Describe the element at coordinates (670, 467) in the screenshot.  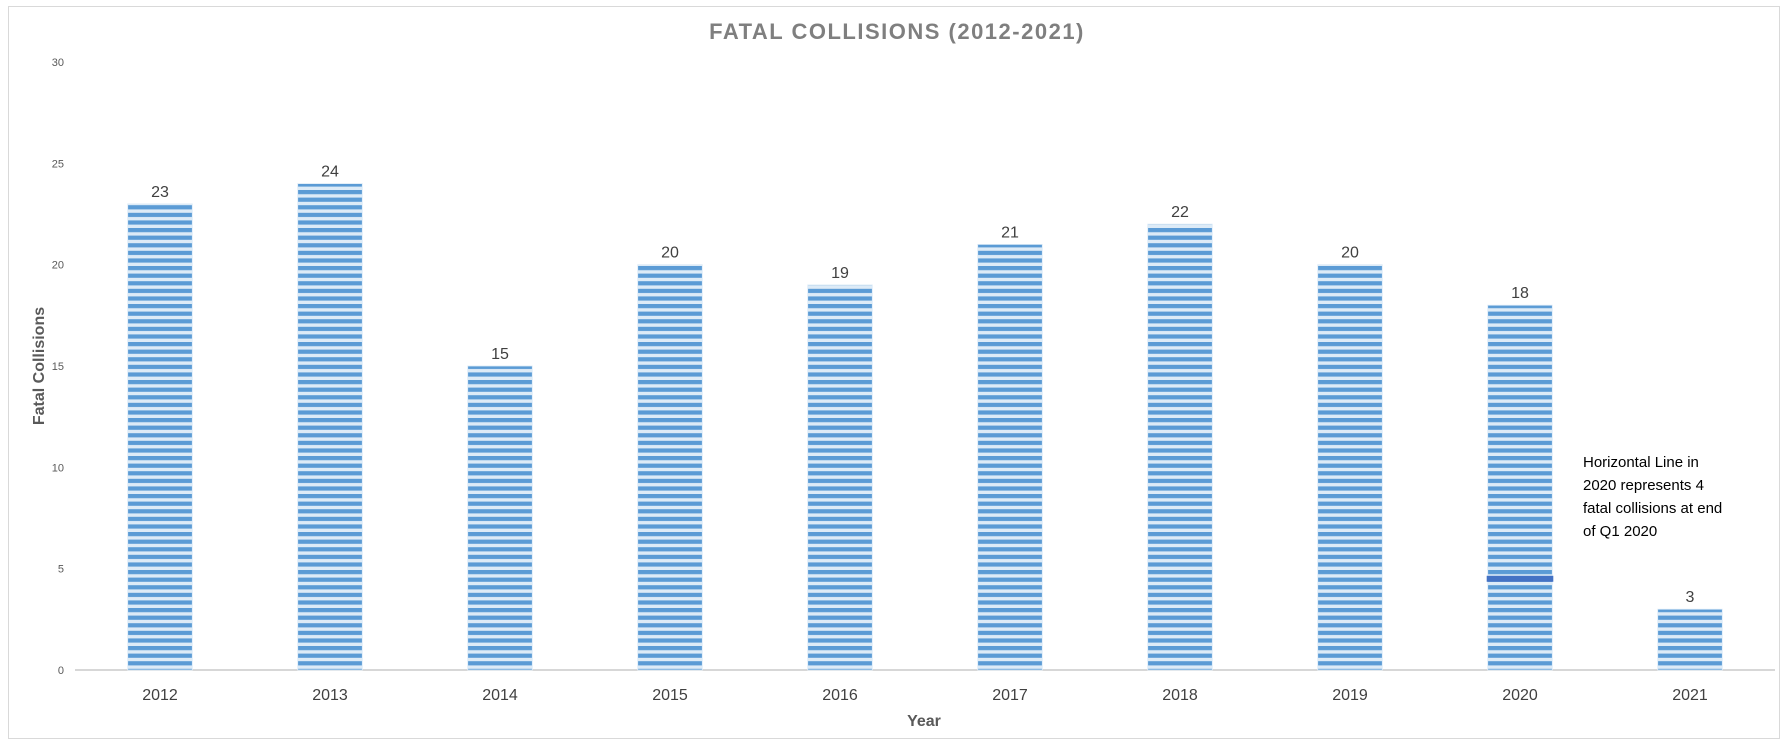
I see `bar-2015` at that location.